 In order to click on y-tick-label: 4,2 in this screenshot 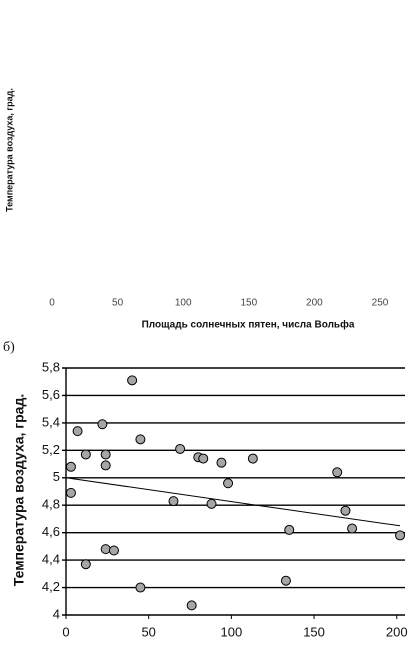, I will do `click(51, 586)`.